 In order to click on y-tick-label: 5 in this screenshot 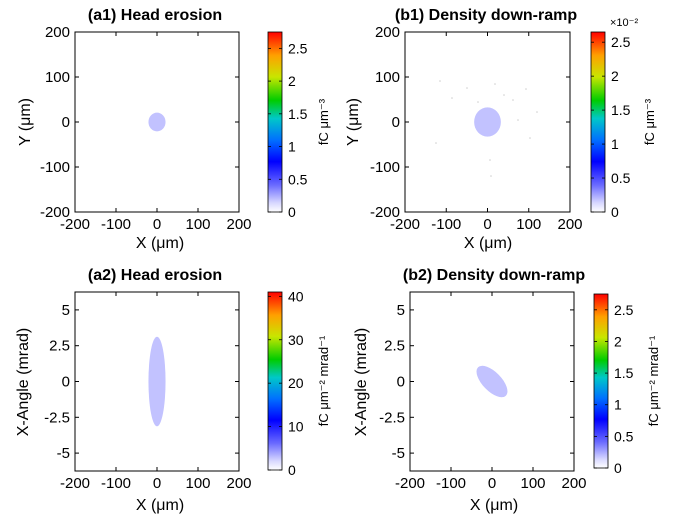, I will do `click(401, 310)`.